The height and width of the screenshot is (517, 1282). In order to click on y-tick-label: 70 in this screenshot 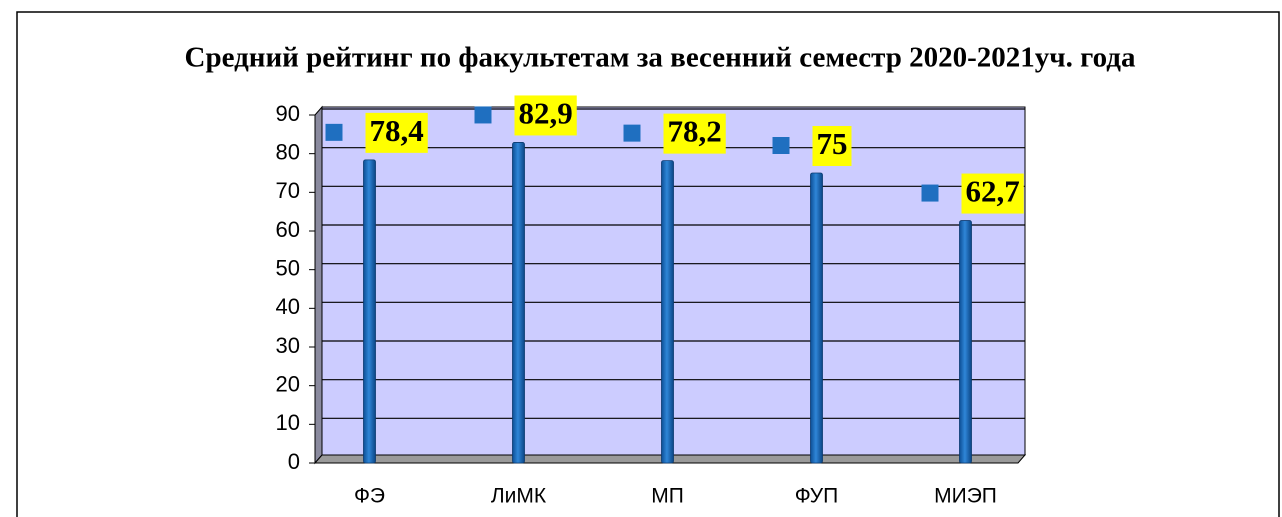, I will do `click(288, 190)`.